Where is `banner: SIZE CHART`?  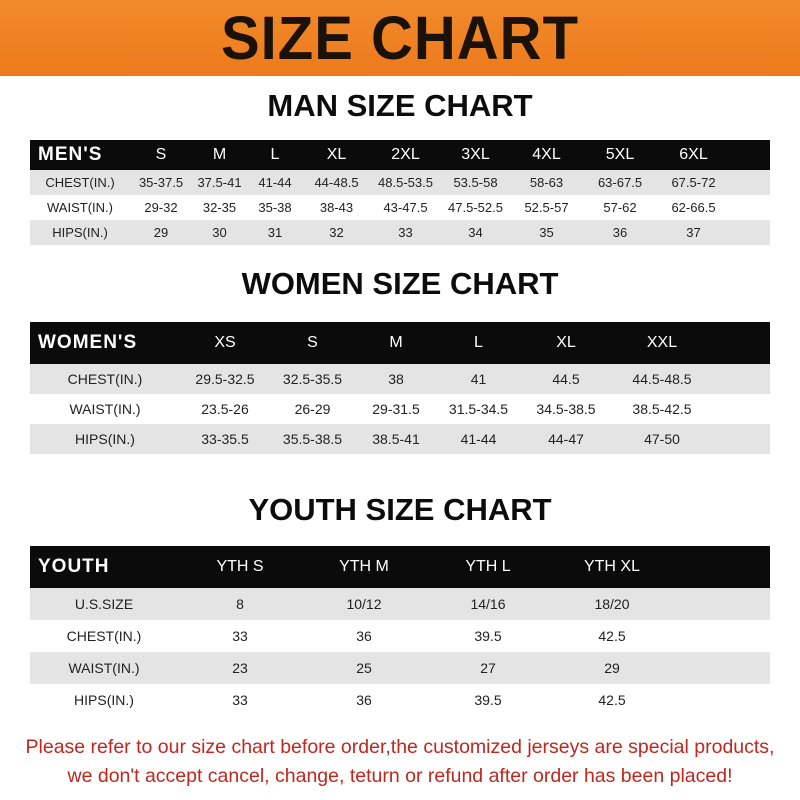
banner: SIZE CHART is located at coordinates (400, 38).